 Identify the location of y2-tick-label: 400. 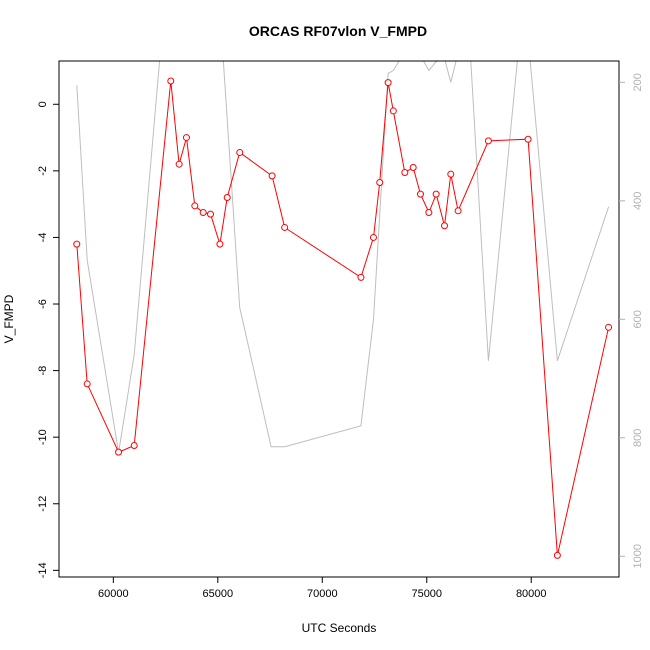
(638, 201).